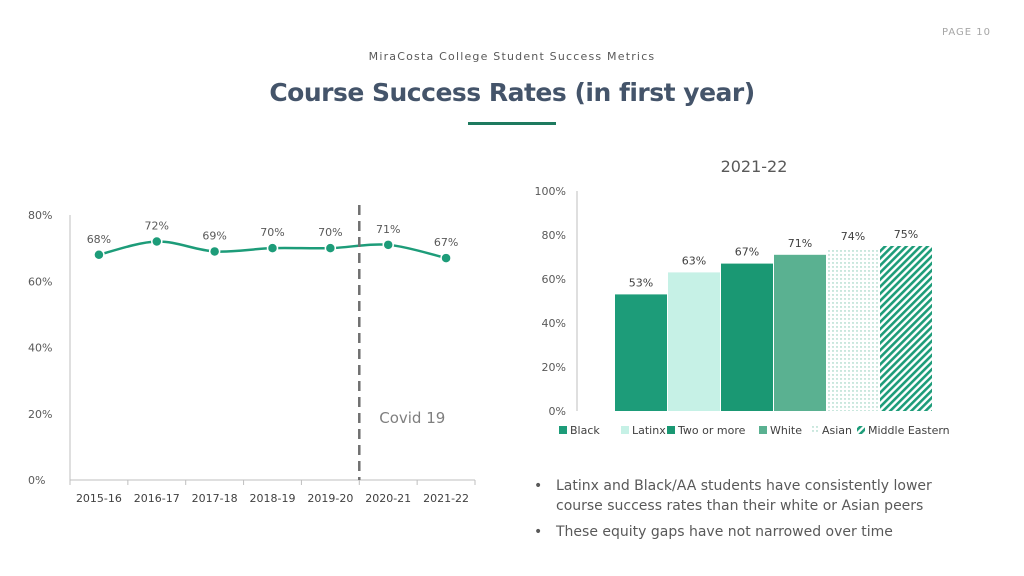  I want to click on legend-label: Middle Eastern, so click(909, 430).